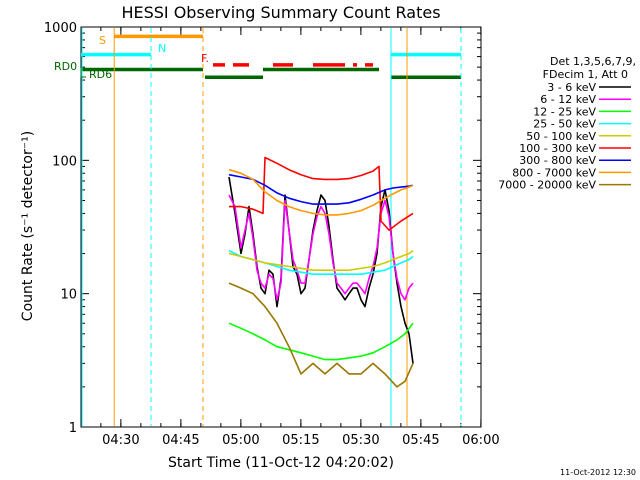  I want to click on legend-entry-label: 6 - 12 keV, so click(568, 99).